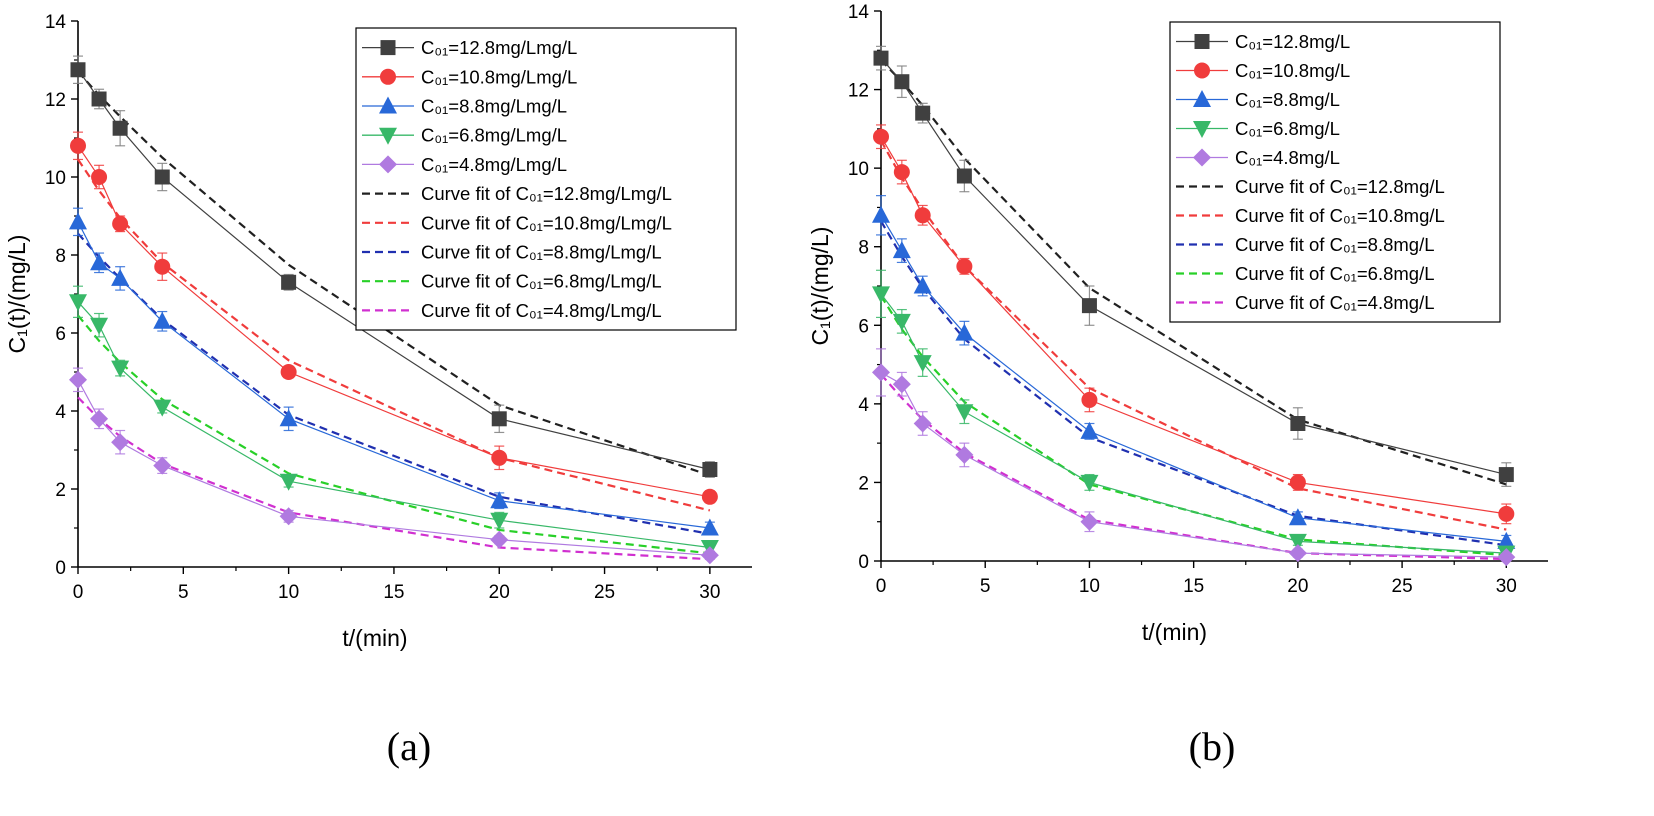  Describe the element at coordinates (17, 294) in the screenshot. I see `panel-a-y-axis-title: C₁(t)/(mg/L)` at that location.